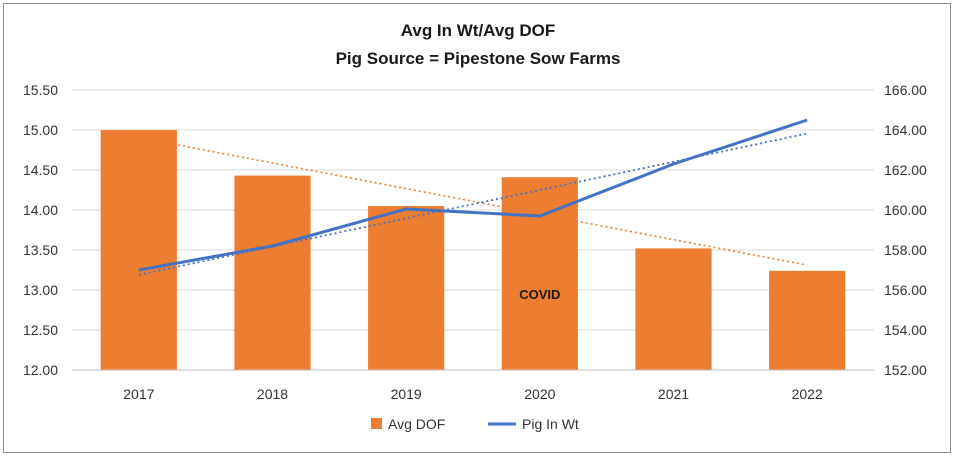 This screenshot has height=458, width=956. Describe the element at coordinates (539, 394) in the screenshot. I see `x-tick-label: 2020` at that location.